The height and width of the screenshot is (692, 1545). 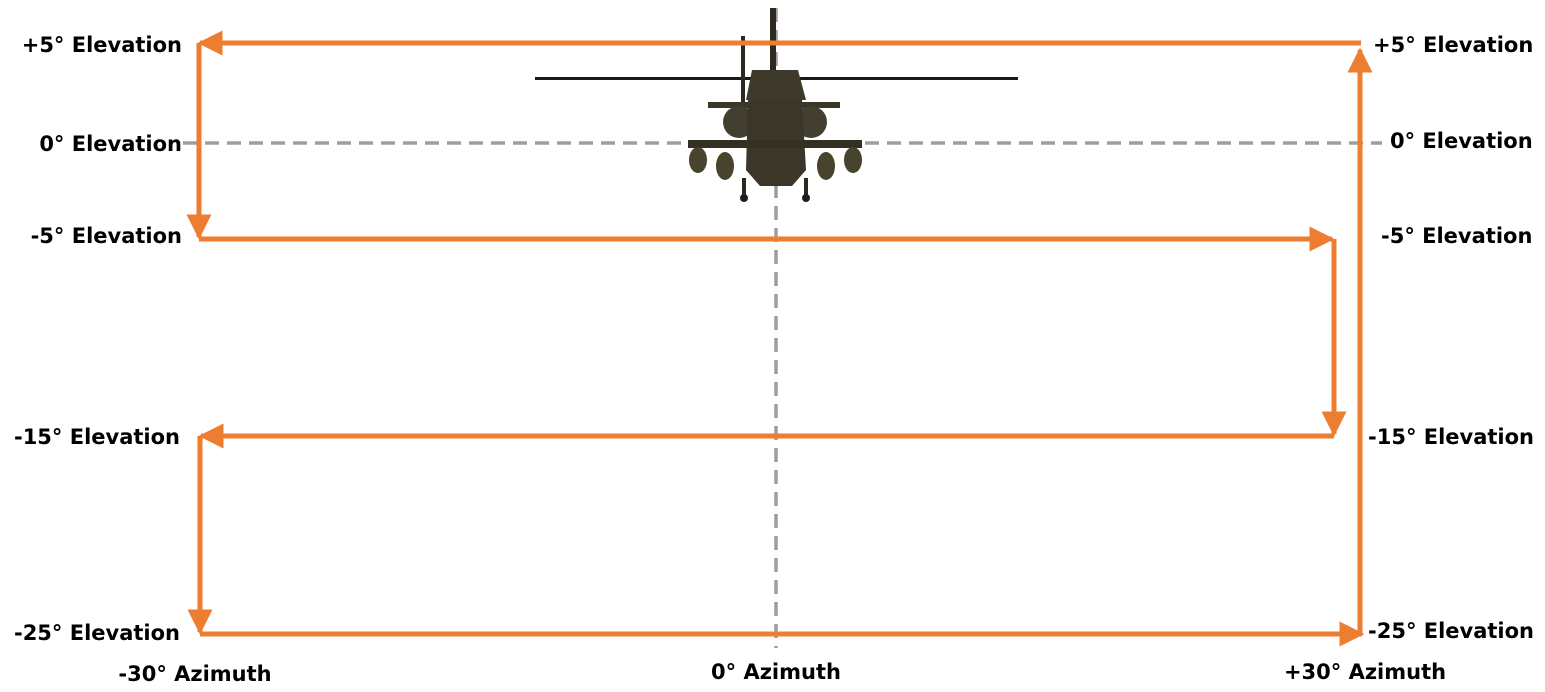 I want to click on right-minus15-elevation-label: -15° Elevation, so click(x=1451, y=437).